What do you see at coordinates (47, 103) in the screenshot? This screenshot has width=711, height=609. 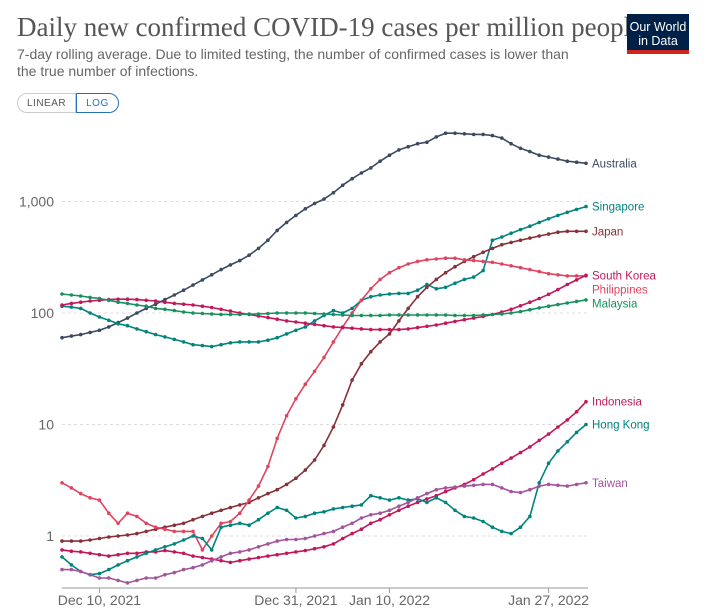 I see `linear-scale-button: LINEAR` at bounding box center [47, 103].